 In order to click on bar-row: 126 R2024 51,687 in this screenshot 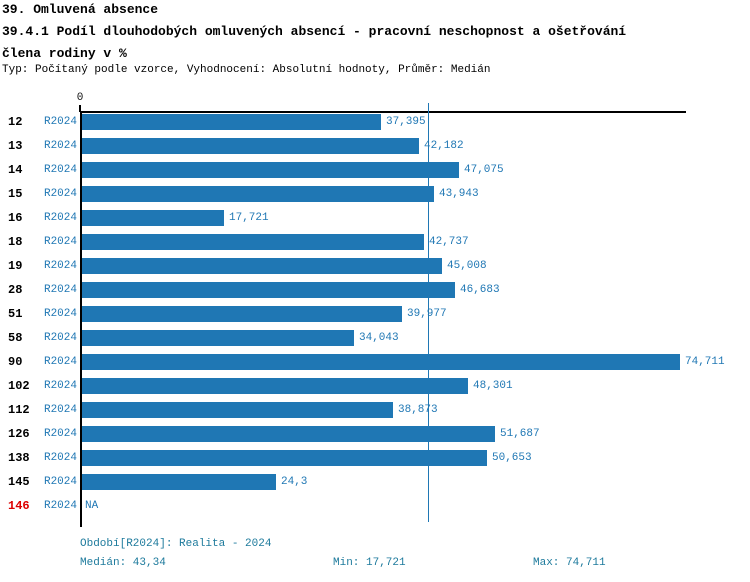, I will do `click(375, 434)`.